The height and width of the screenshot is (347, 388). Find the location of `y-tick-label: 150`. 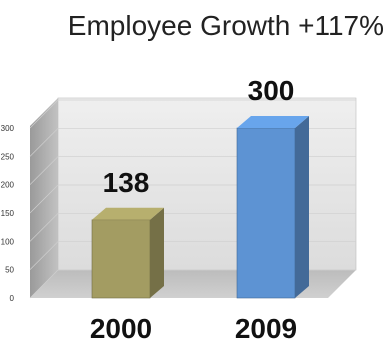

y-tick-label: 150 is located at coordinates (8, 213).